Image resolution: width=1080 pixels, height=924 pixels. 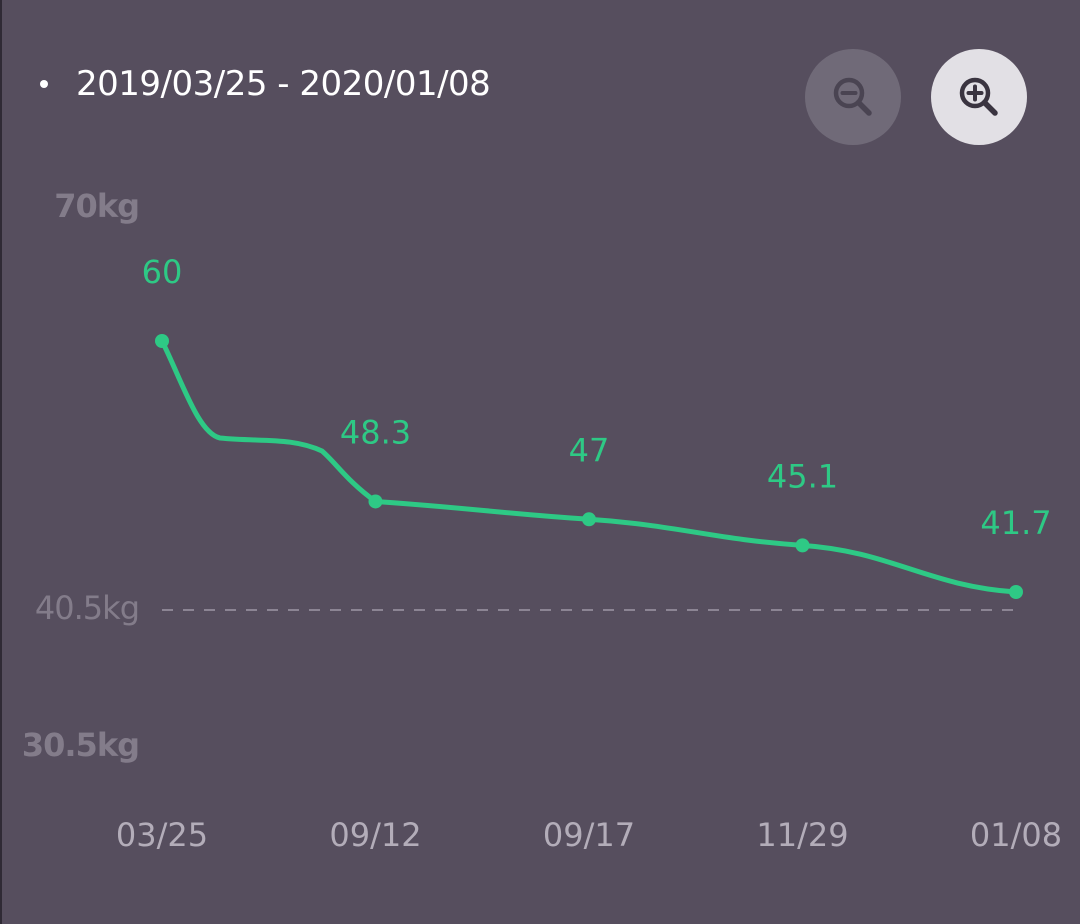 What do you see at coordinates (375, 432) in the screenshot?
I see `data-label: 48.3` at bounding box center [375, 432].